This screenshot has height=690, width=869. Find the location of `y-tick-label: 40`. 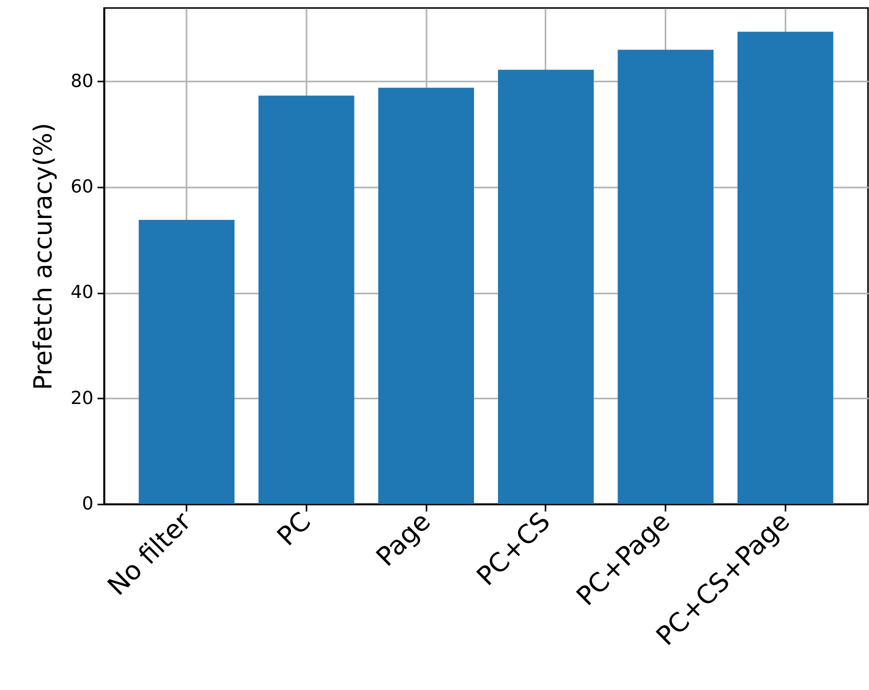

y-tick-label: 40 is located at coordinates (82, 293).